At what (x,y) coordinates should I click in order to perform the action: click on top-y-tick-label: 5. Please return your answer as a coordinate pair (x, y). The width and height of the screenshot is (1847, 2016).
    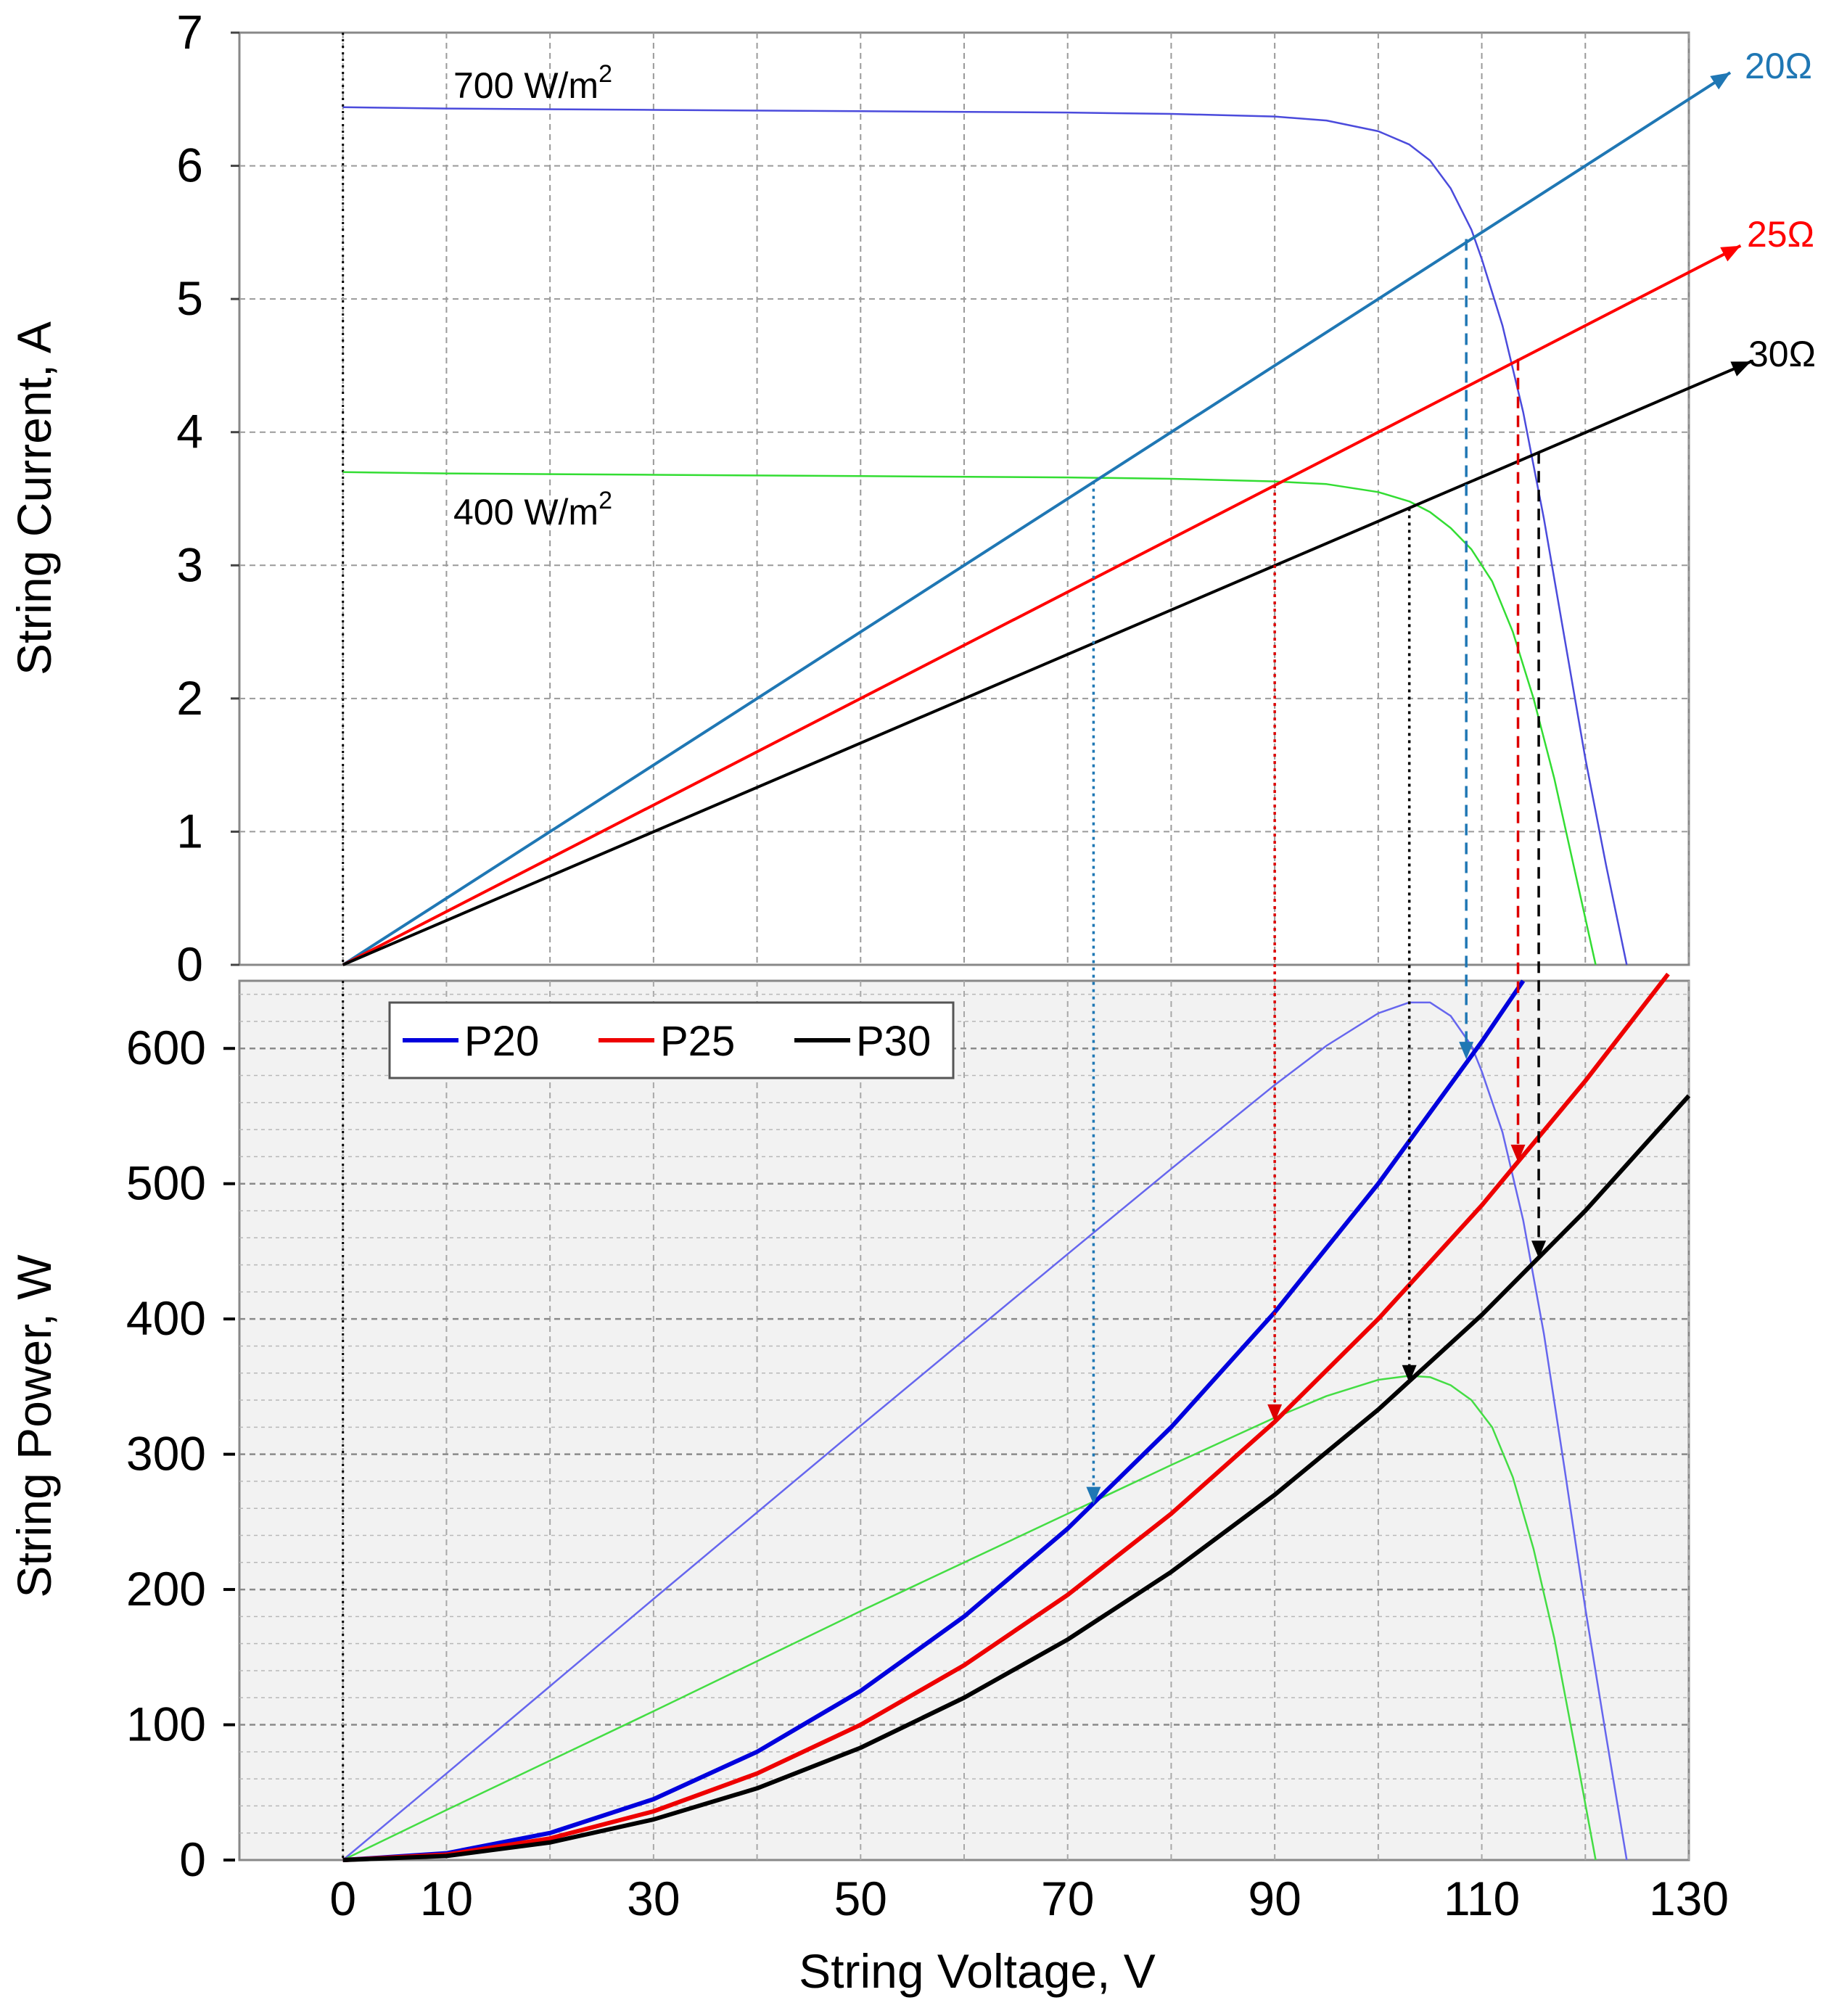
    Looking at the image, I should click on (189, 298).